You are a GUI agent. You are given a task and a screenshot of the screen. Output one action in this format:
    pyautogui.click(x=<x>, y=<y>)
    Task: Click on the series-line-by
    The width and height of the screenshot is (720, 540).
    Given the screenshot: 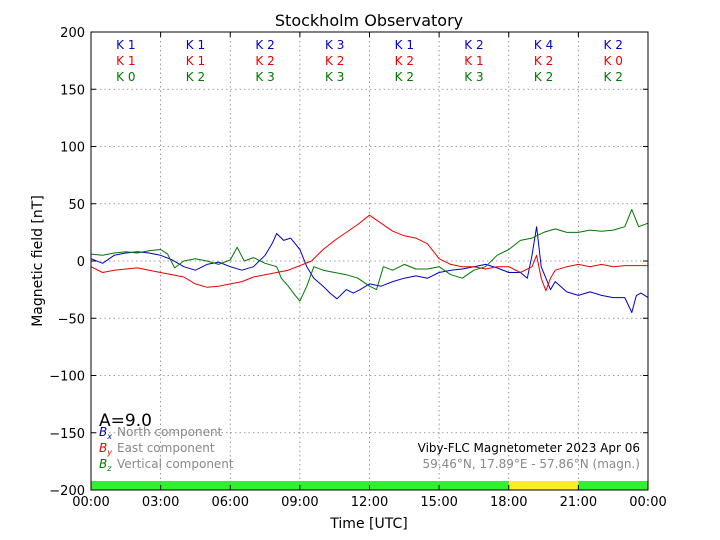 What is the action you would take?
    pyautogui.click(x=369, y=253)
    